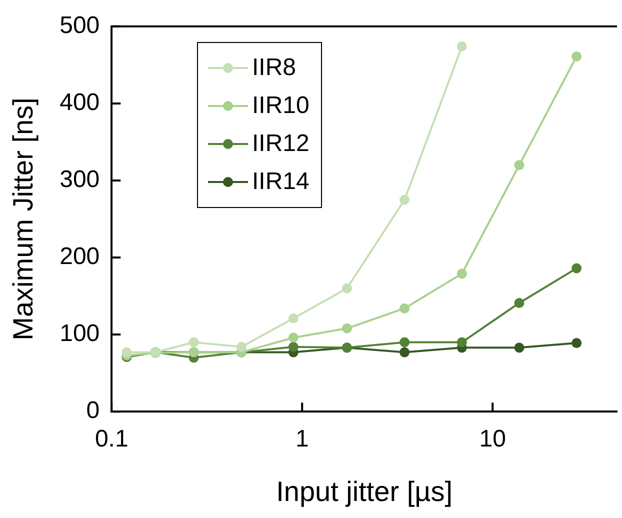  I want to click on x-tick-label: 1, so click(302, 439).